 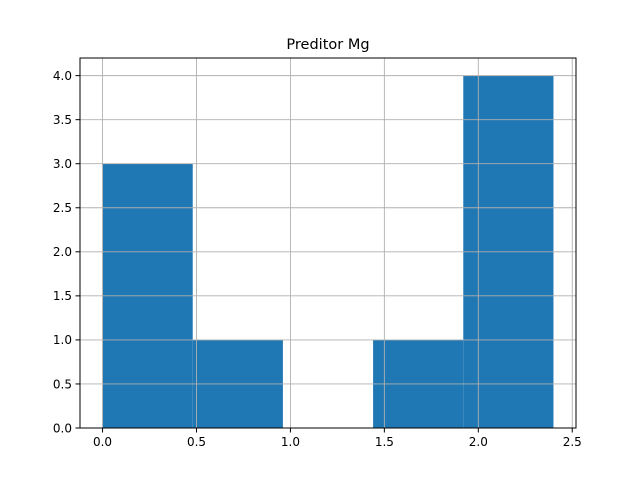 What do you see at coordinates (62, 428) in the screenshot?
I see `y-tick-label: 0.0` at bounding box center [62, 428].